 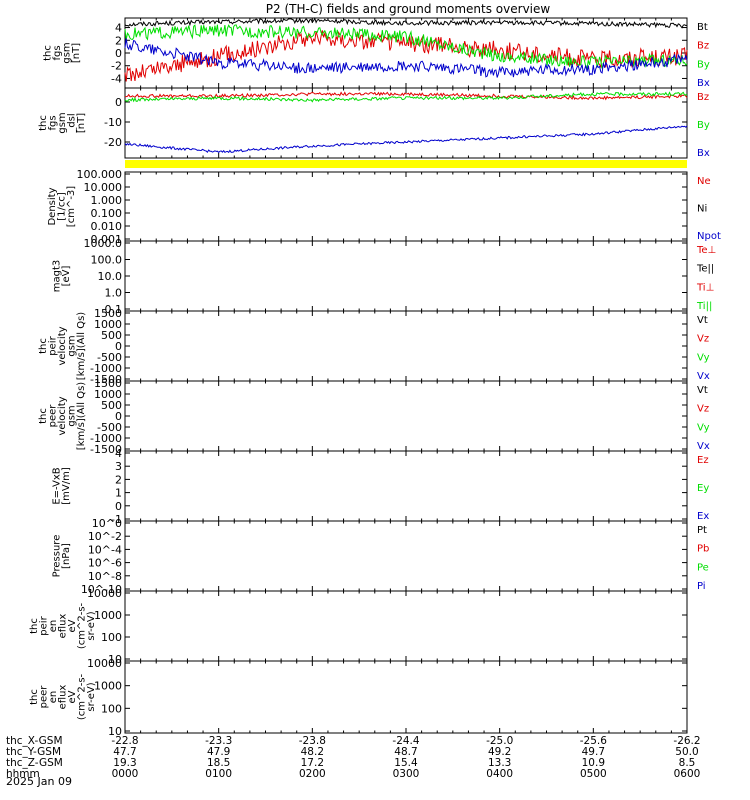 I want to click on y-axis-label-line: eV, so click(x=72, y=696).